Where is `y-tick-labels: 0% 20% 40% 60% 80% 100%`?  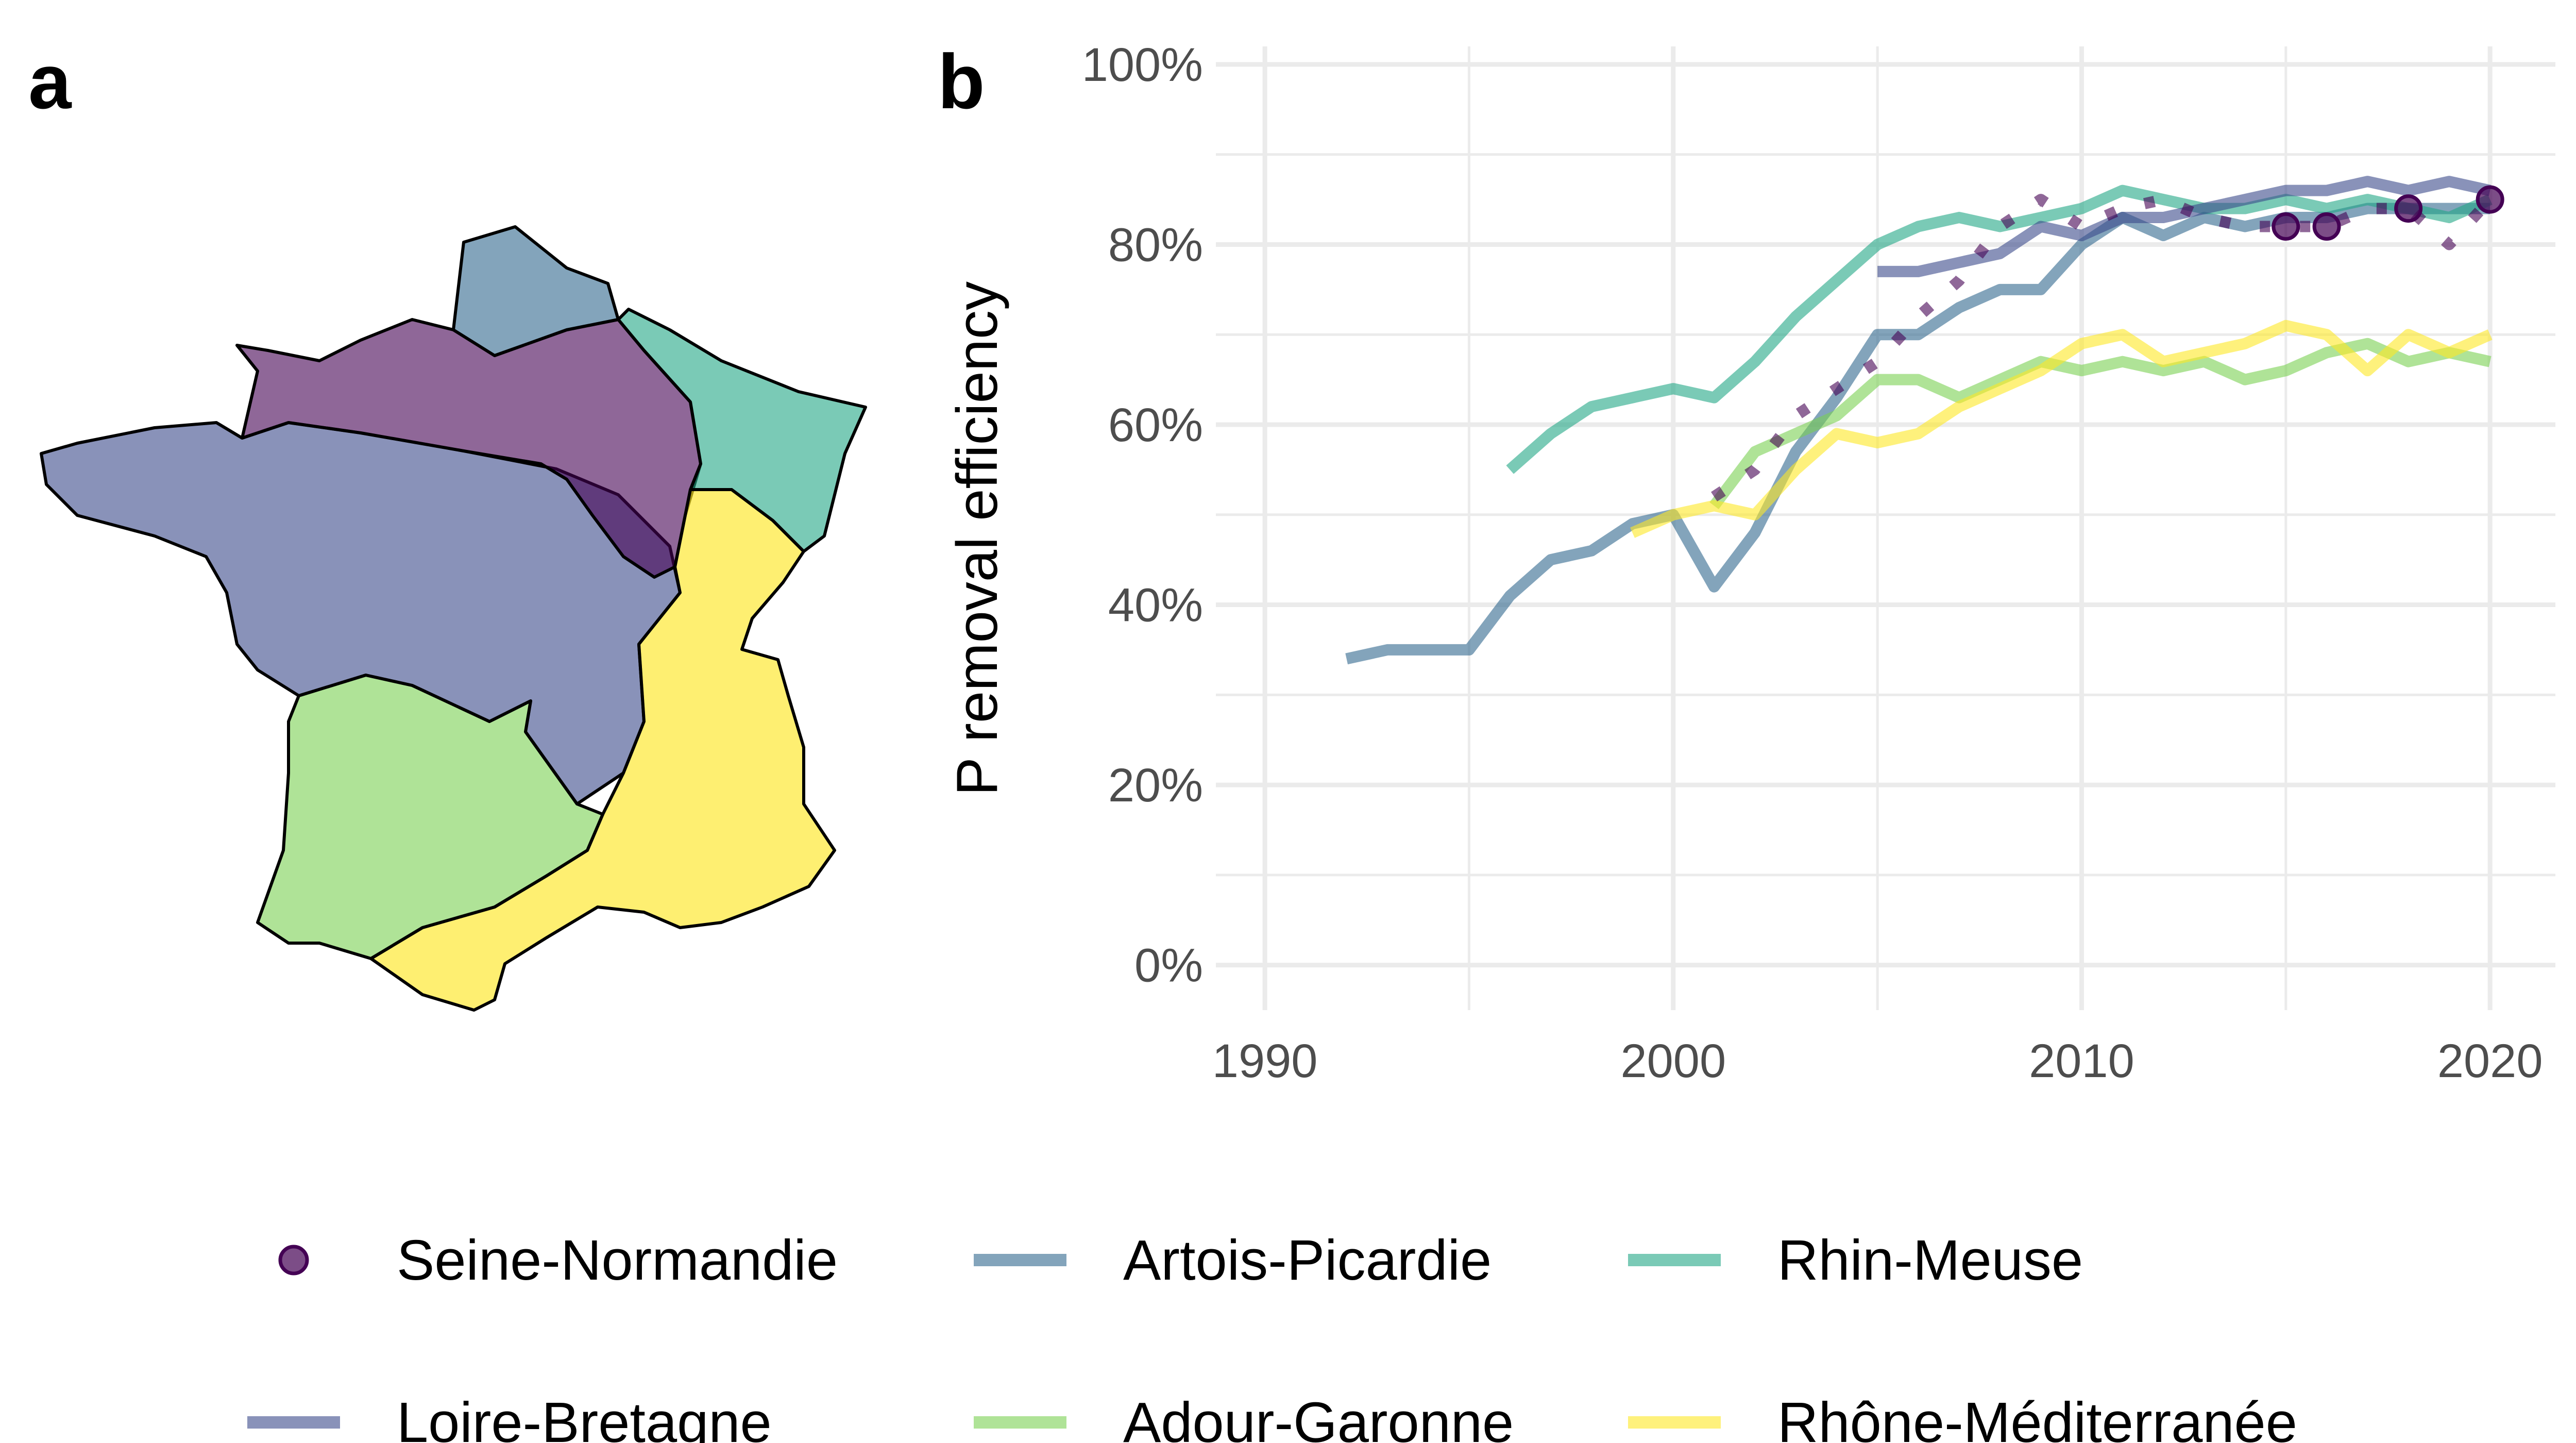 y-tick-labels: 0% 20% 40% 60% 80% 100% is located at coordinates (1142, 515).